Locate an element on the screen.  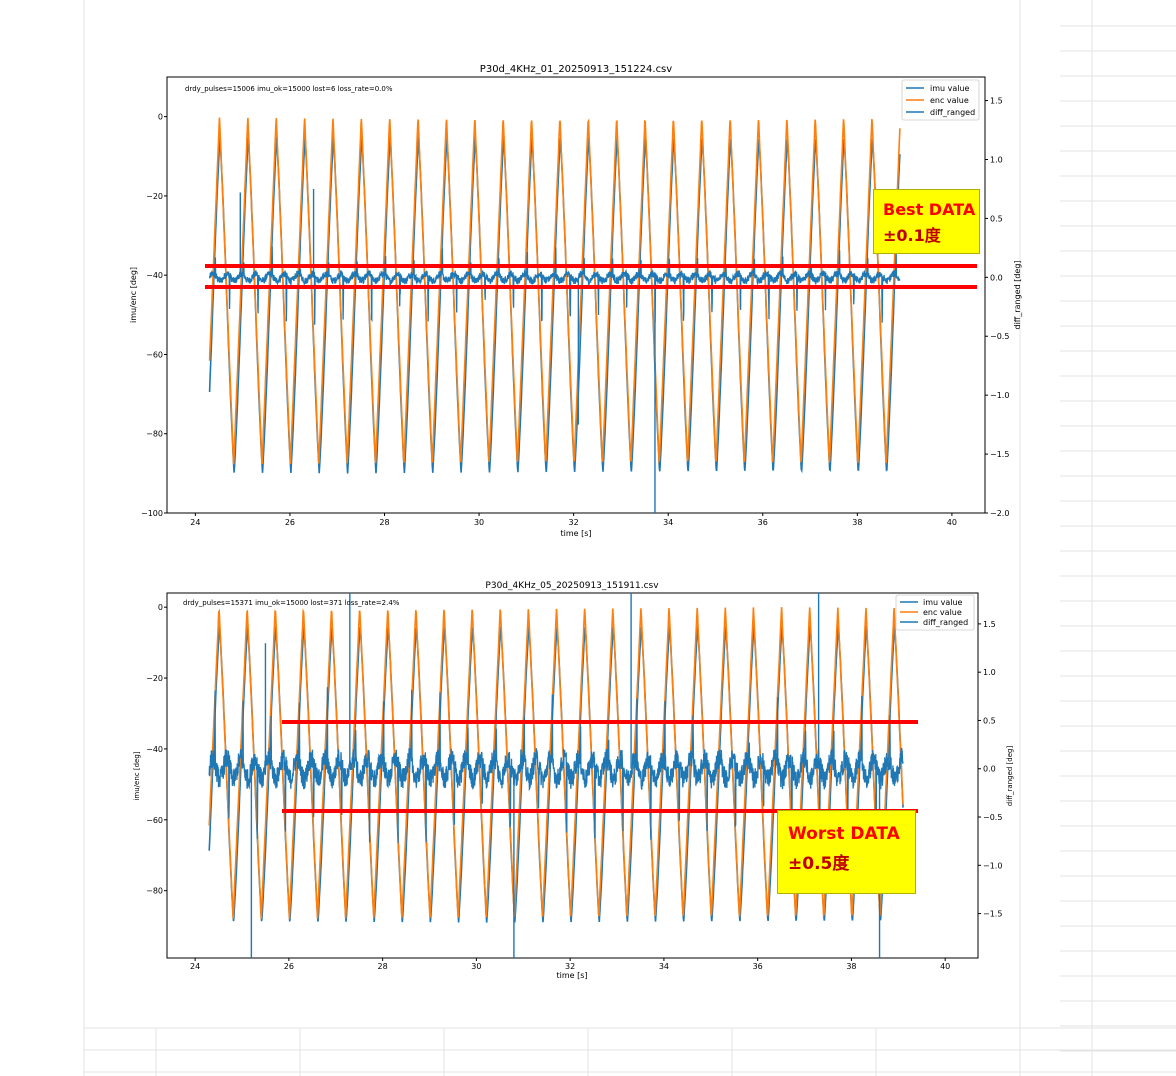
best-data-note-title: Best DATA is located at coordinates (929, 209).